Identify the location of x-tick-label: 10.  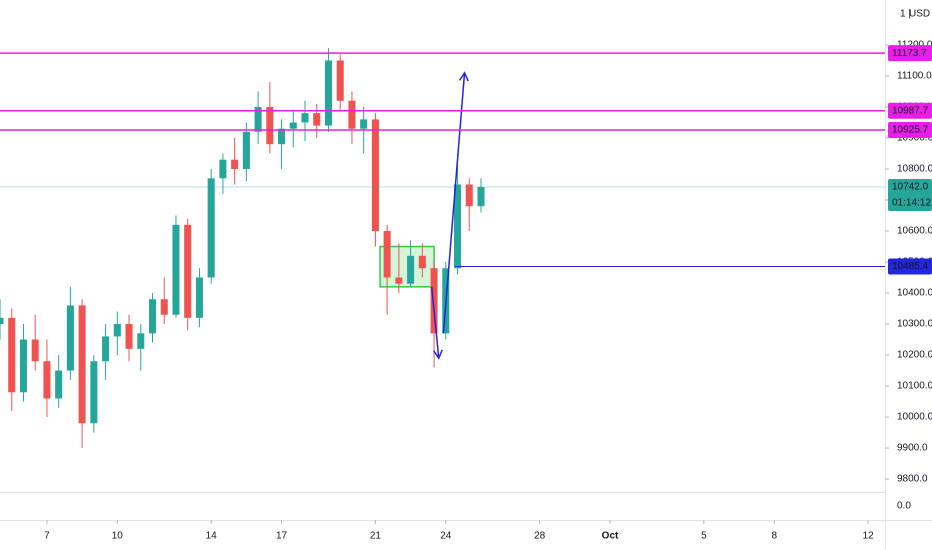
(118, 536).